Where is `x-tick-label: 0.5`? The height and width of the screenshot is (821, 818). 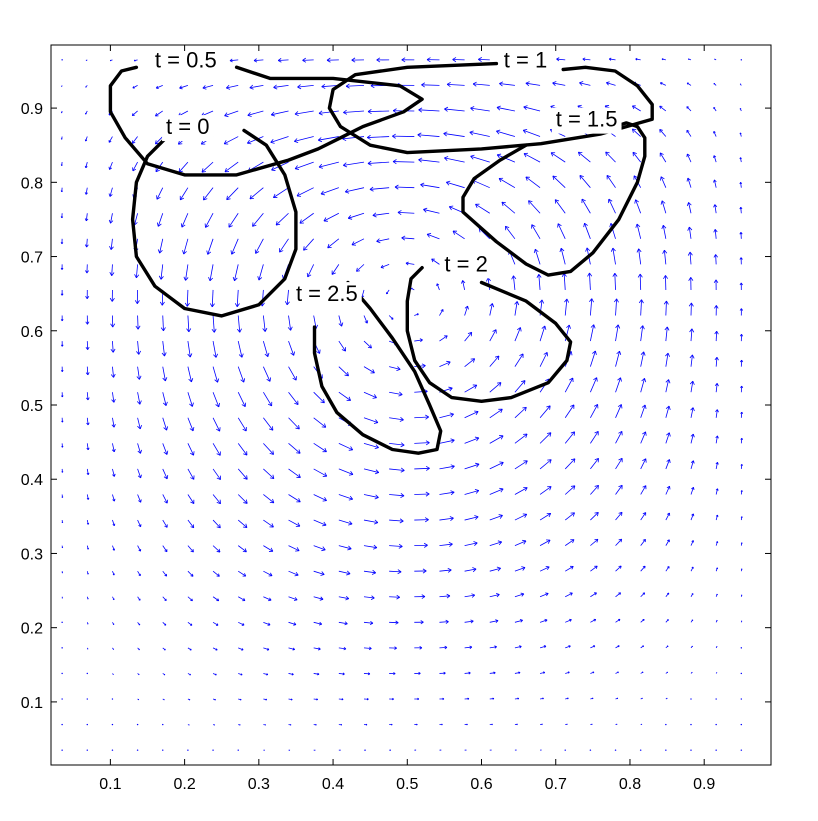
x-tick-label: 0.5 is located at coordinates (407, 784).